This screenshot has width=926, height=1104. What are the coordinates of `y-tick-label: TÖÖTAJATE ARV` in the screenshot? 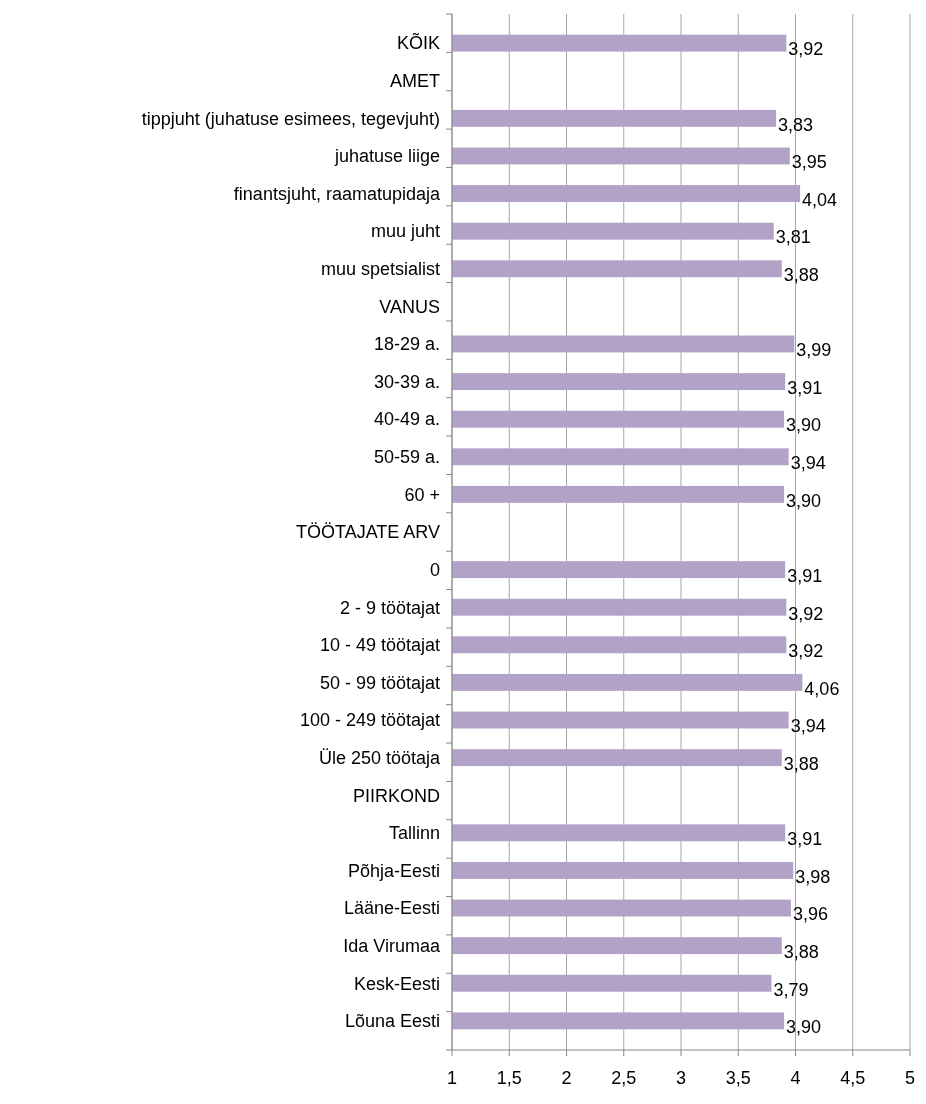 It's located at (367, 532).